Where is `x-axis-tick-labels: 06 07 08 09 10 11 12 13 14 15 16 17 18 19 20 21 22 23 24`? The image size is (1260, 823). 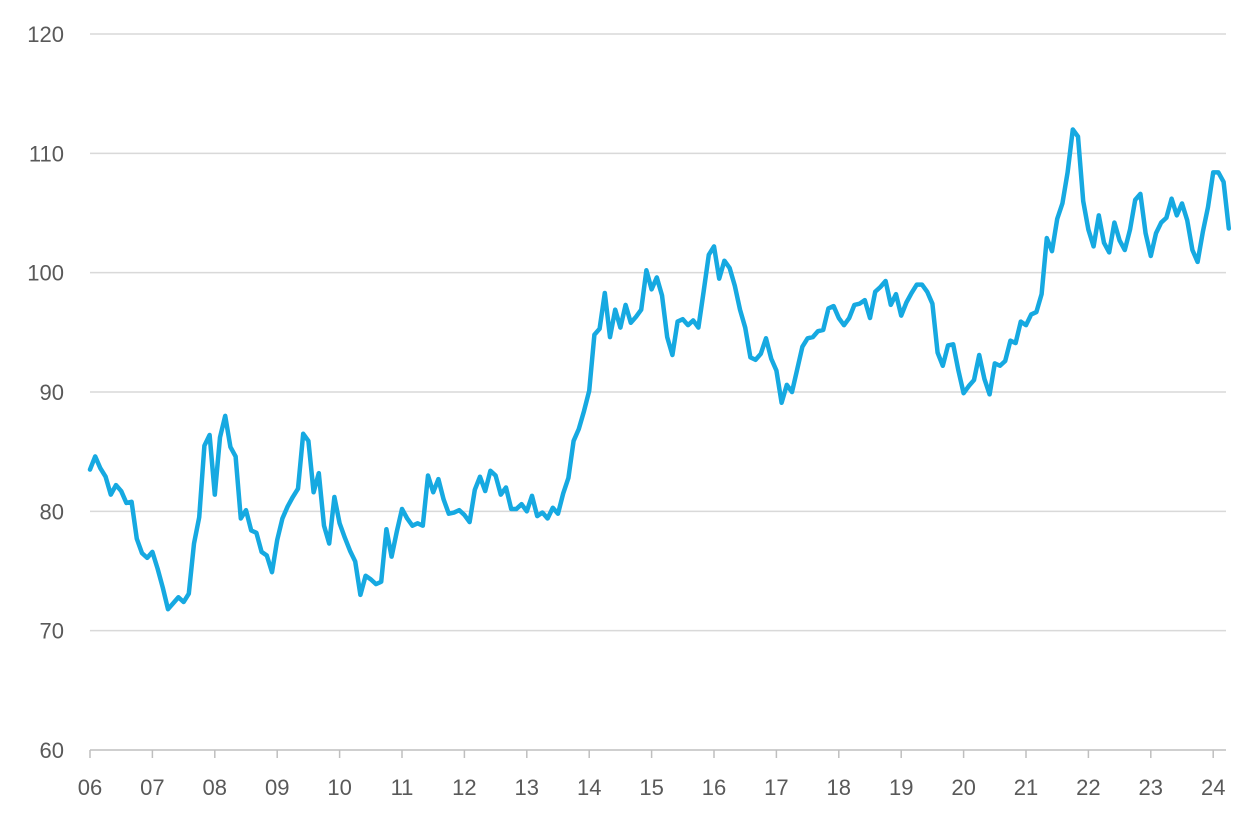
x-axis-tick-labels: 06 07 08 09 10 11 12 13 14 15 16 17 18 19 20 21 22 23 24 is located at coordinates (652, 787).